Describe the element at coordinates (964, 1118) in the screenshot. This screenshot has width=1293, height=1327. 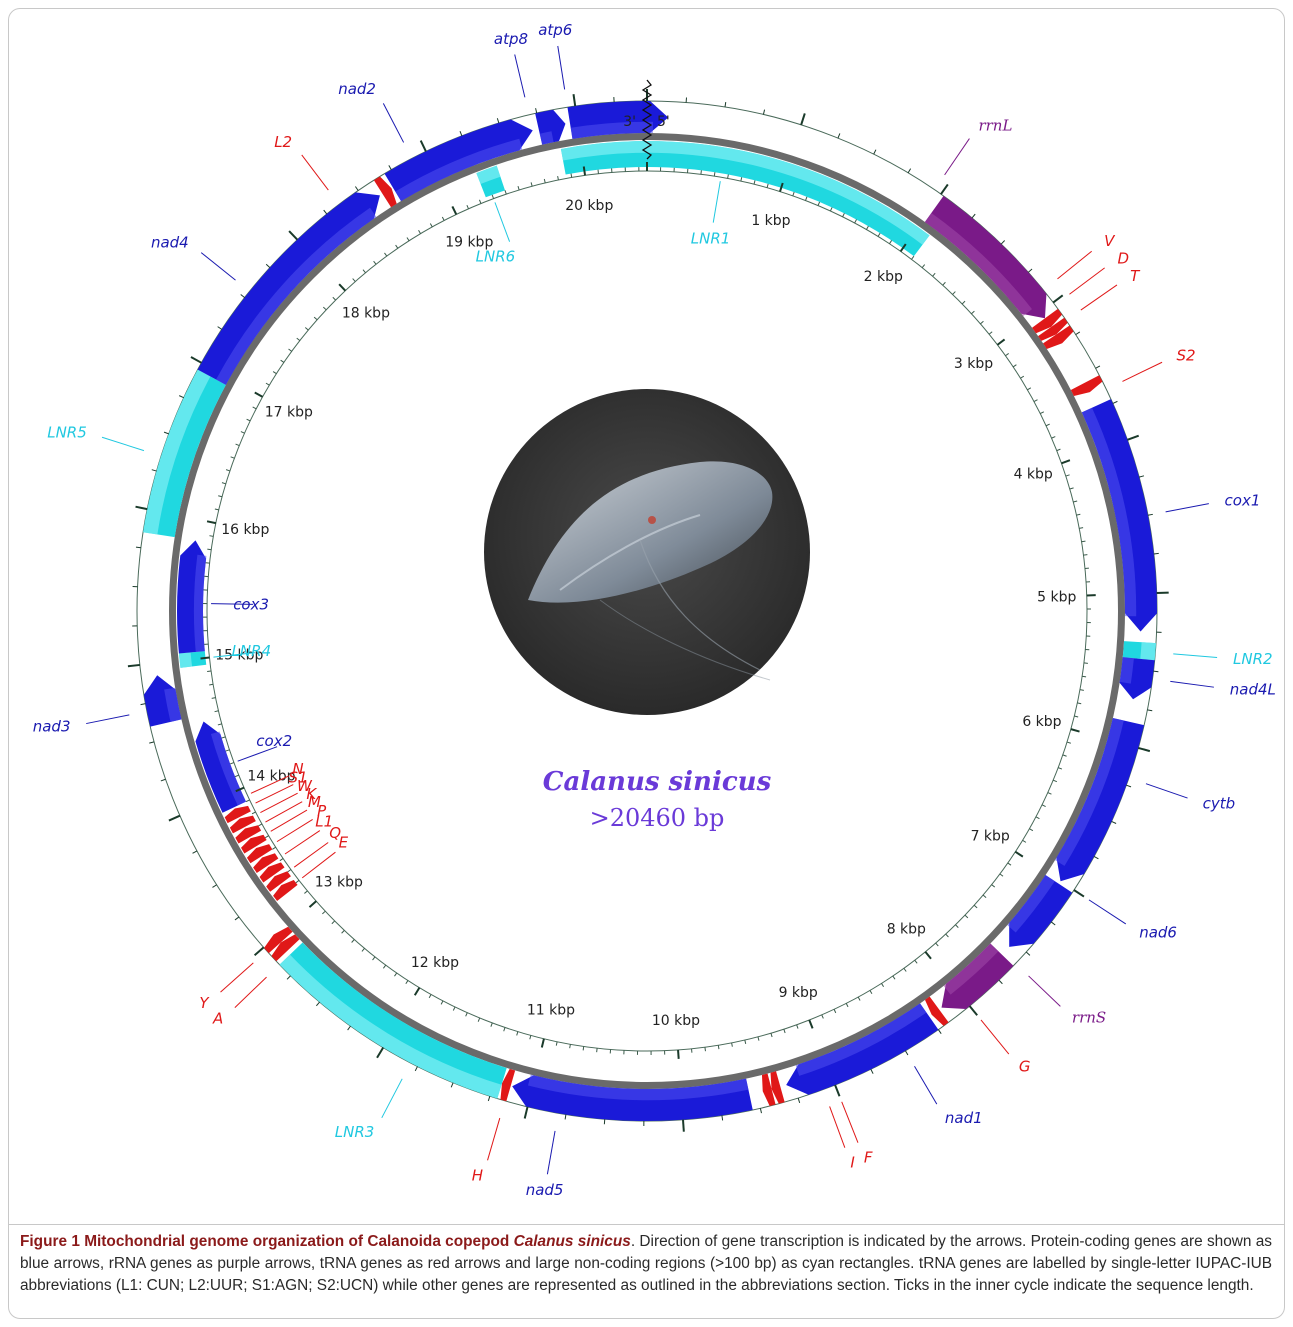
I see `gene-label-nad1: nad1` at that location.